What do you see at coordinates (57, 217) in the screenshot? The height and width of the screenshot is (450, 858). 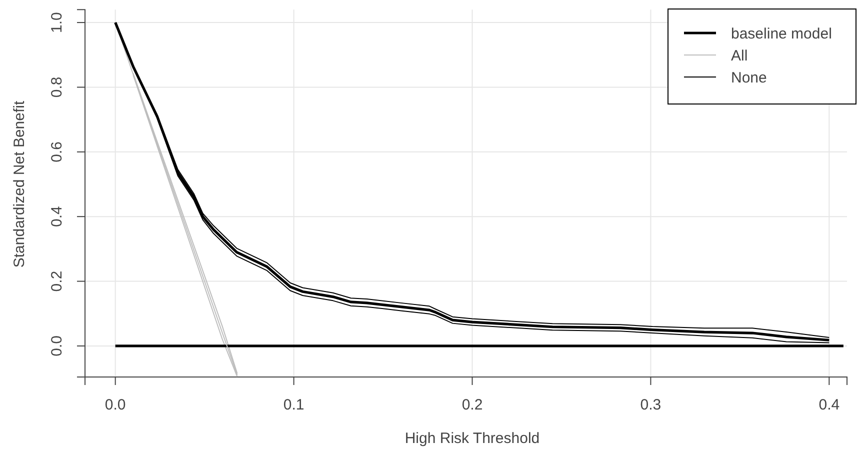 I see `y-tick-label: 0.4` at bounding box center [57, 217].